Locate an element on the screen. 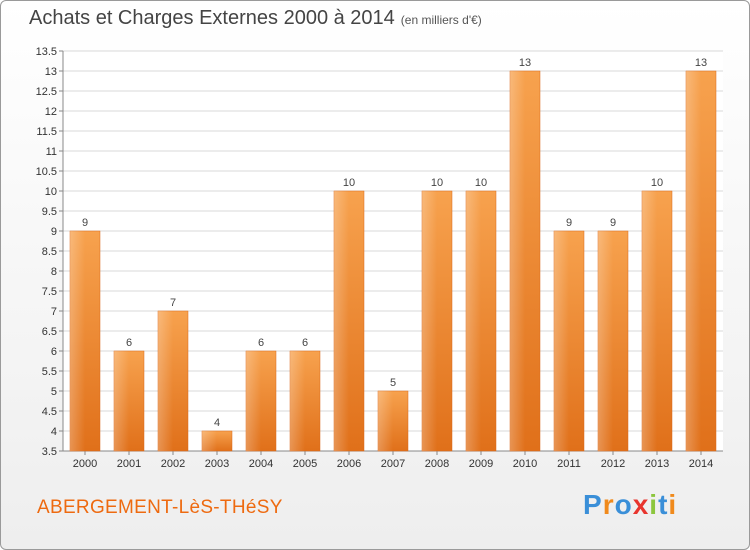 The image size is (750, 550). bar-2002 is located at coordinates (173, 381).